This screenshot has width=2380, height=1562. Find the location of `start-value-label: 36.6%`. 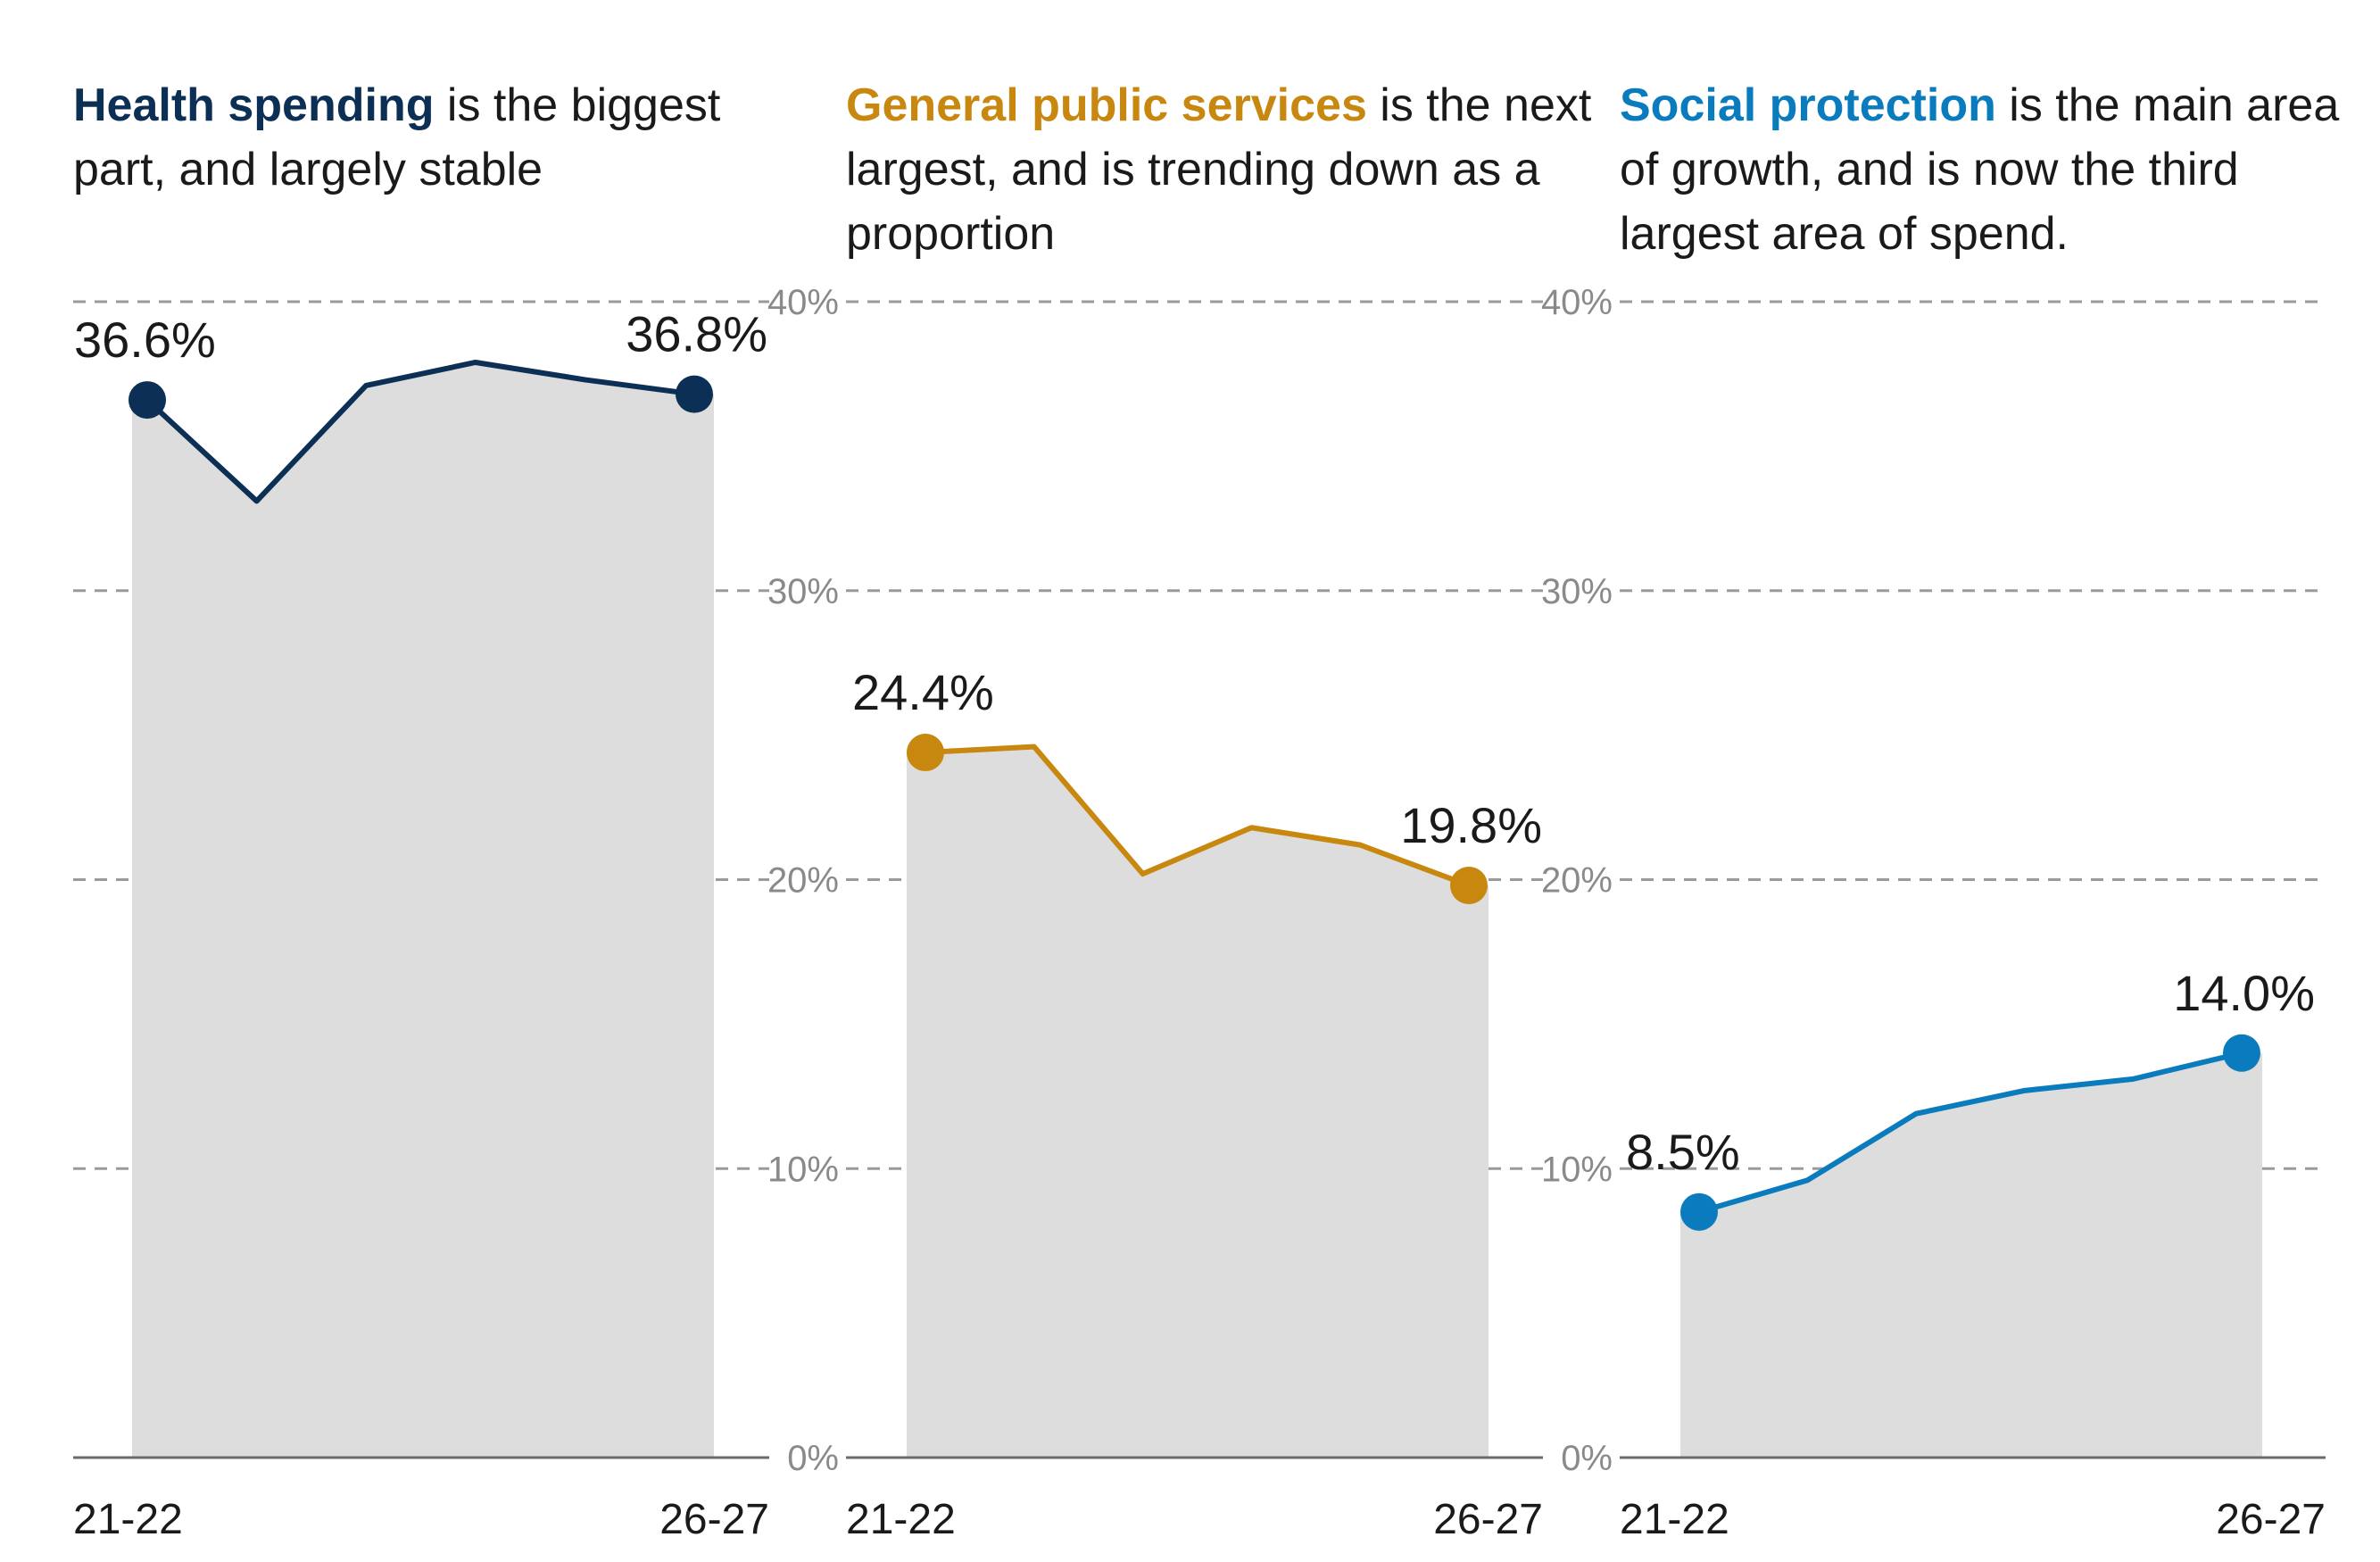

start-value-label: 36.6% is located at coordinates (145, 340).